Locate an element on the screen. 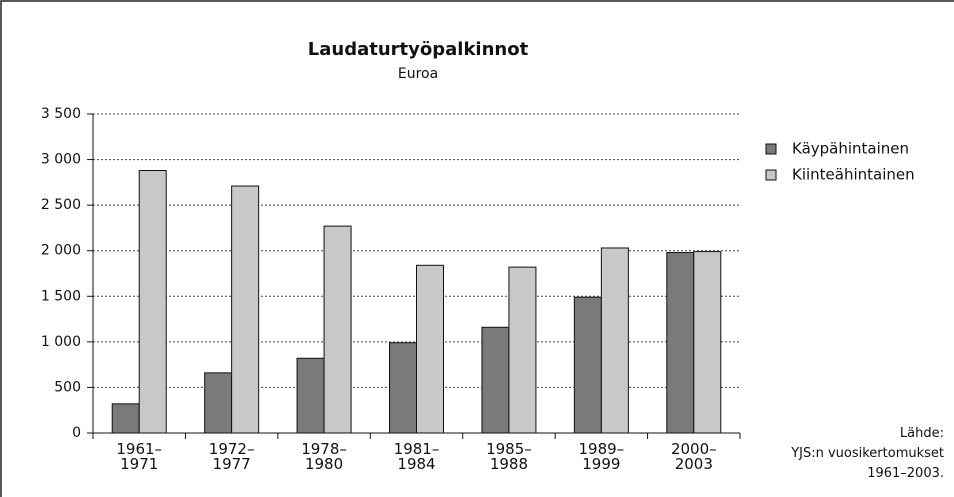 The image size is (954, 497). x-tick-label: 1985– 1988 is located at coordinates (509, 456).